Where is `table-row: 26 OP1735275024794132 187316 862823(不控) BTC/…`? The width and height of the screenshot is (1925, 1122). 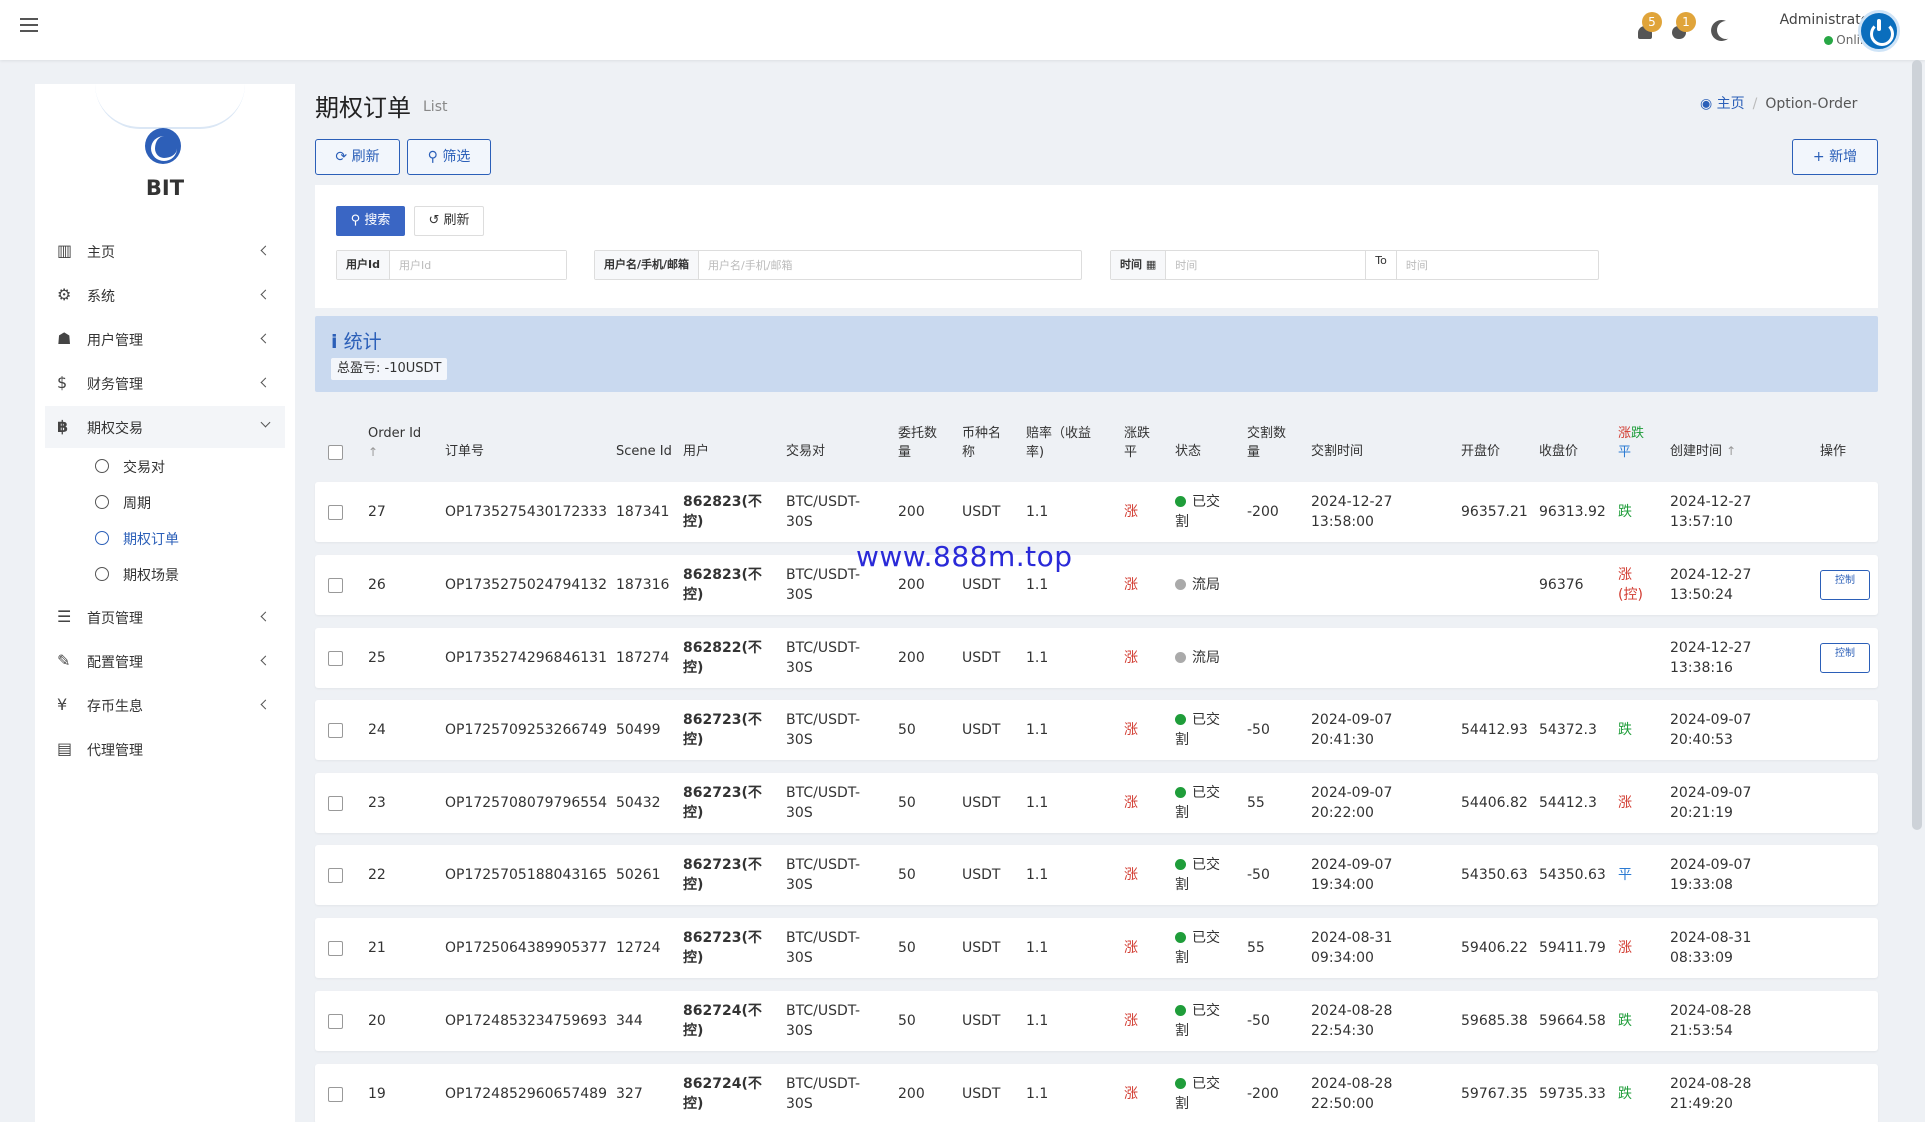
table-row: 26 OP1735275024794132 187316 862823(不控) BTC/… is located at coordinates (1096, 585).